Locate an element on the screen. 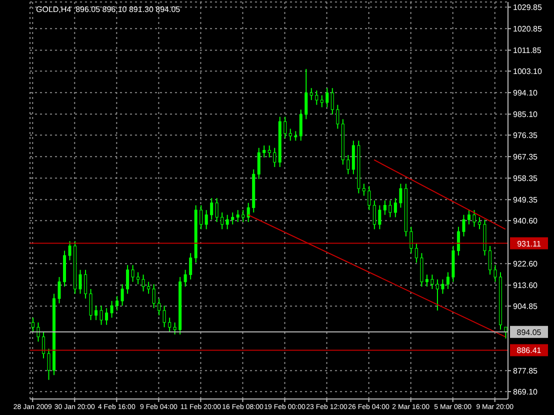  y-tick-label: 958.35 is located at coordinates (525, 178).